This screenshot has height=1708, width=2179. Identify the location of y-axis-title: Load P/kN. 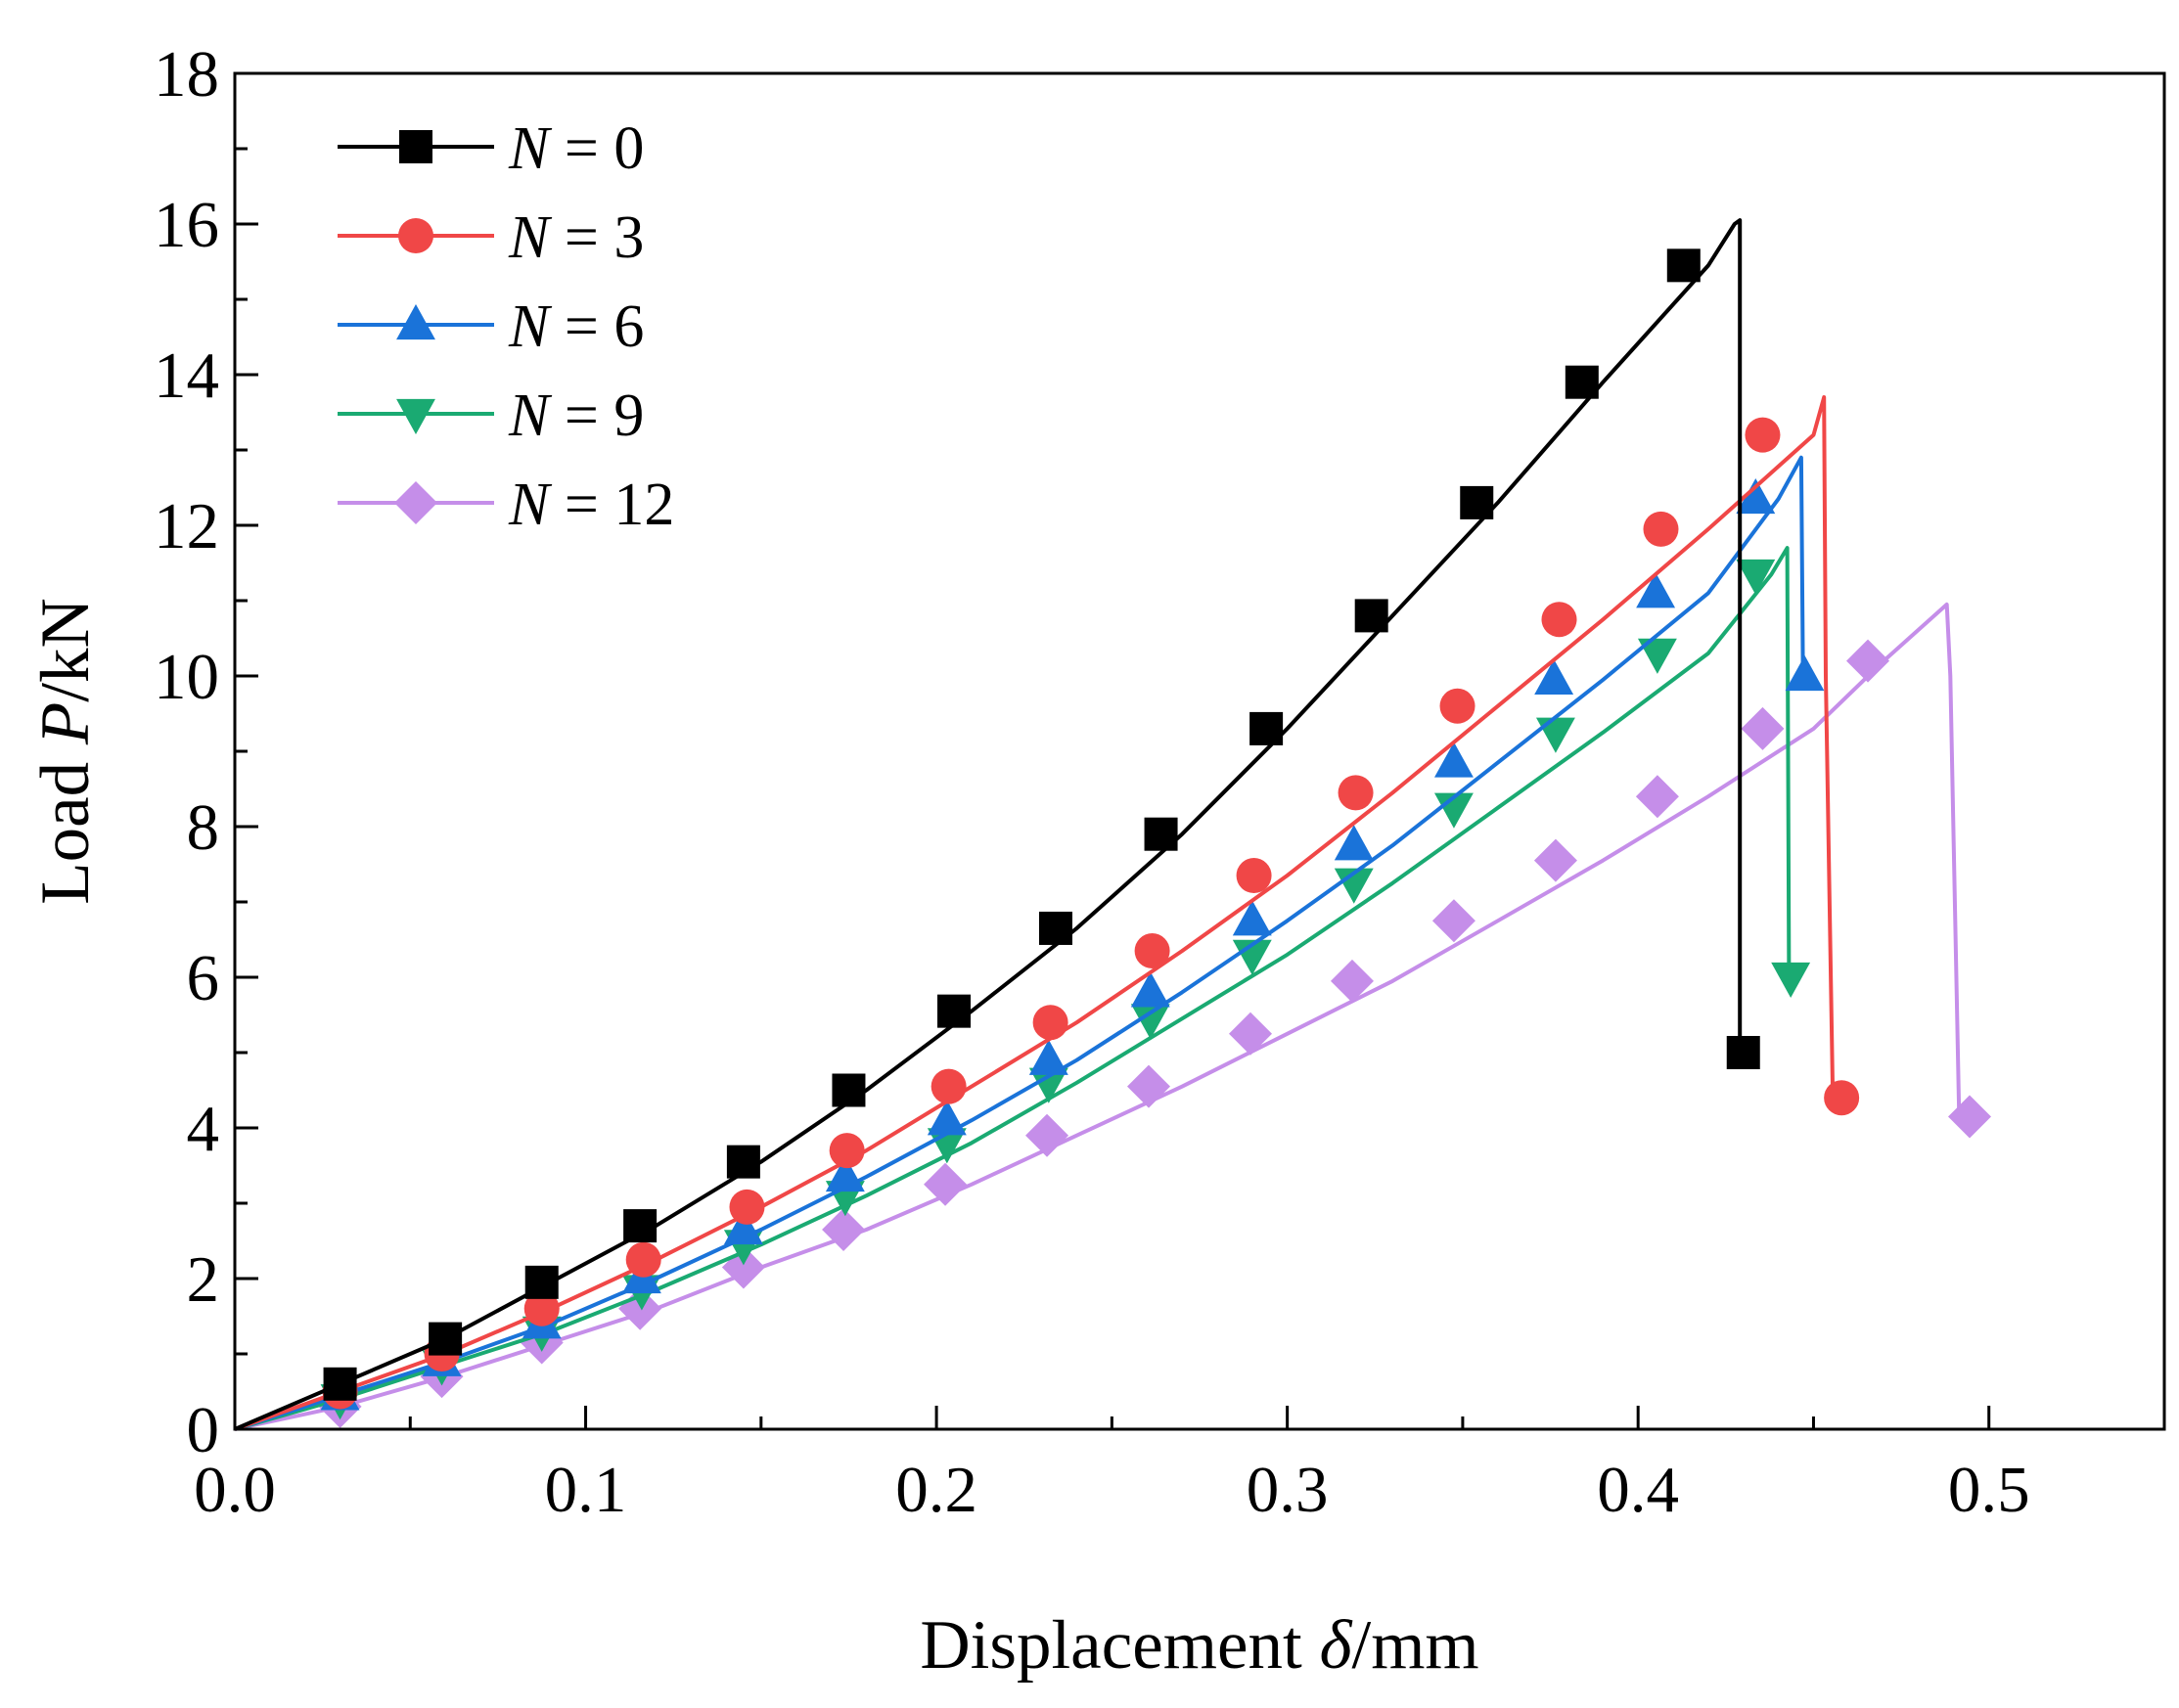
(65, 751).